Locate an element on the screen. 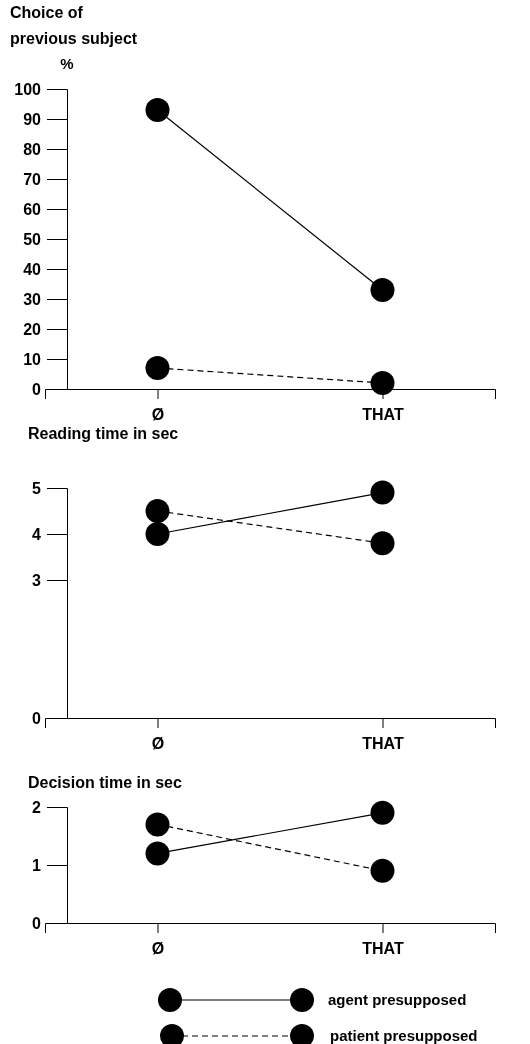 This screenshot has width=530, height=1044. y-tick-label: 70 is located at coordinates (32, 179).